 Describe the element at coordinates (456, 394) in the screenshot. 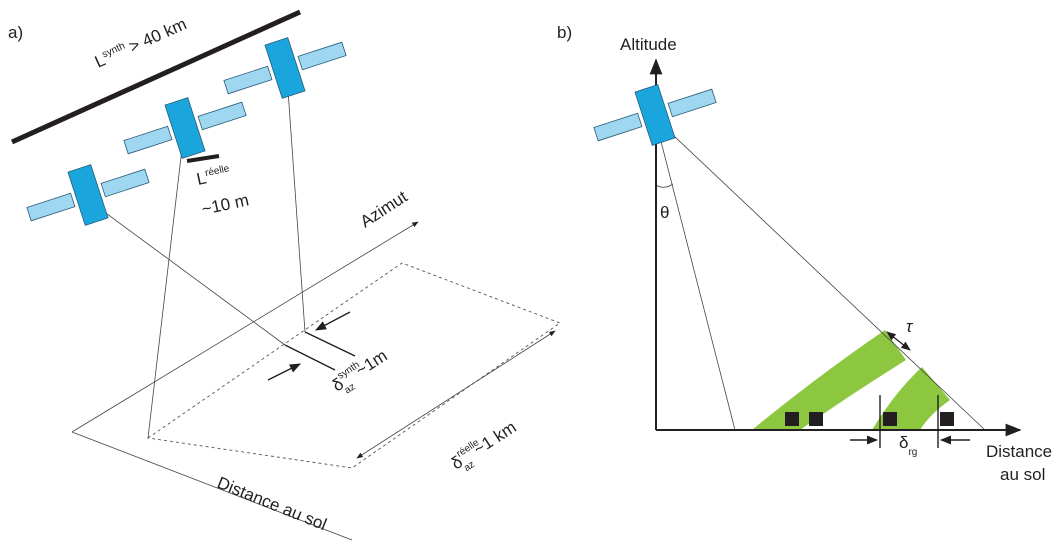

I see `real-azimuth-arrow` at that location.